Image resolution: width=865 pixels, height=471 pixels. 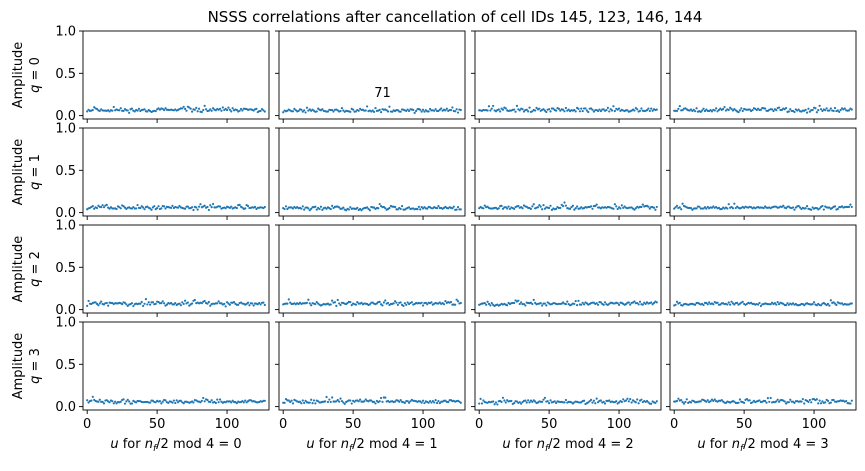 What do you see at coordinates (65, 310) in the screenshot?
I see `y-tick-label: 0.0` at bounding box center [65, 310].